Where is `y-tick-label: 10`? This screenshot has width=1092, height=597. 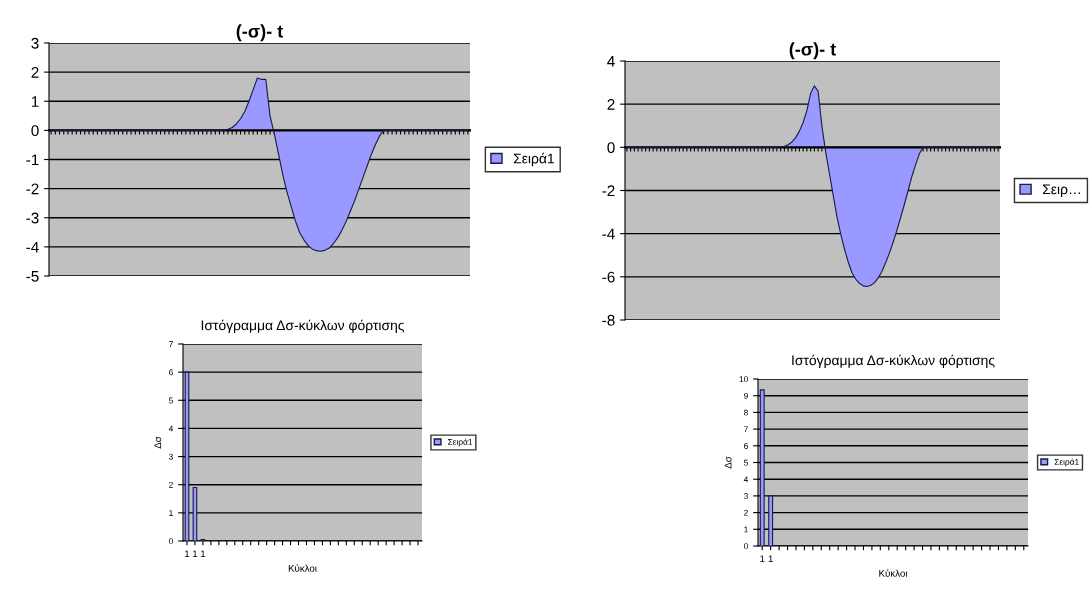 y-tick-label: 10 is located at coordinates (743, 379).